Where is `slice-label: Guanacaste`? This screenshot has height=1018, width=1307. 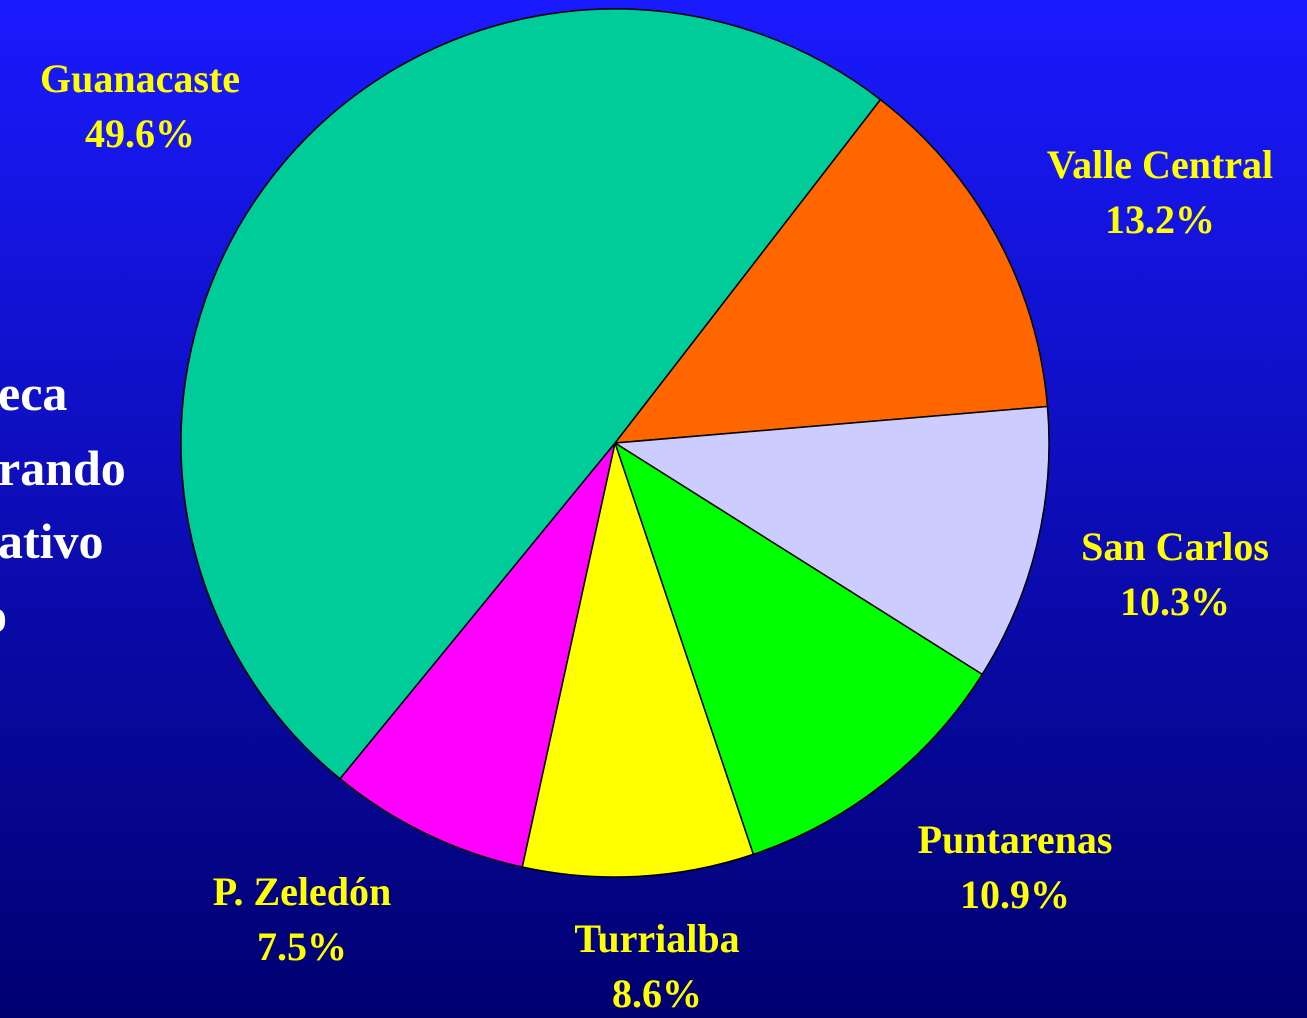 slice-label: Guanacaste is located at coordinates (140, 78).